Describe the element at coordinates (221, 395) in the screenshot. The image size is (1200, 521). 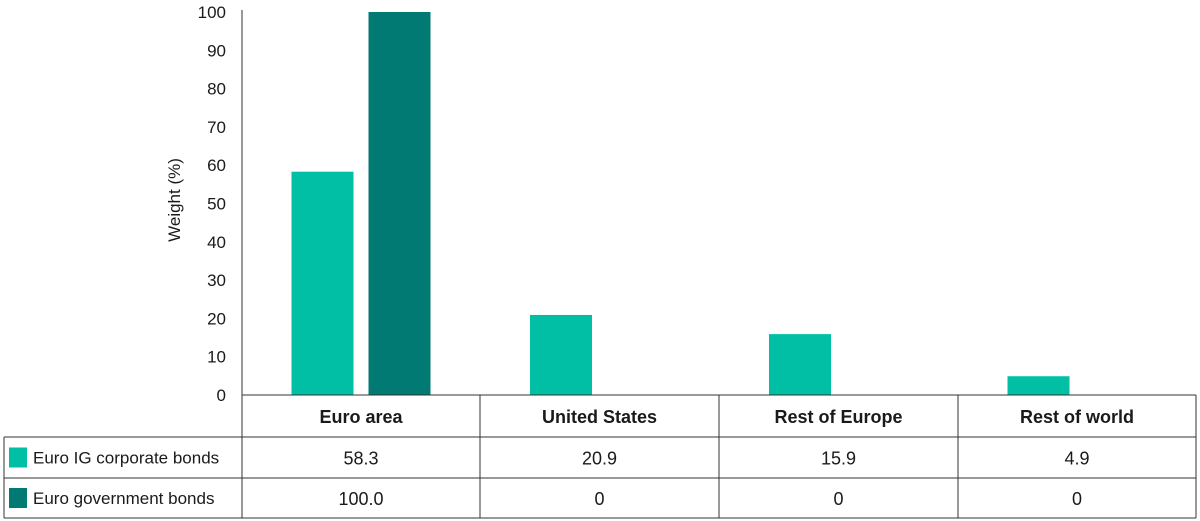
I see `y-tick-label: 0` at that location.